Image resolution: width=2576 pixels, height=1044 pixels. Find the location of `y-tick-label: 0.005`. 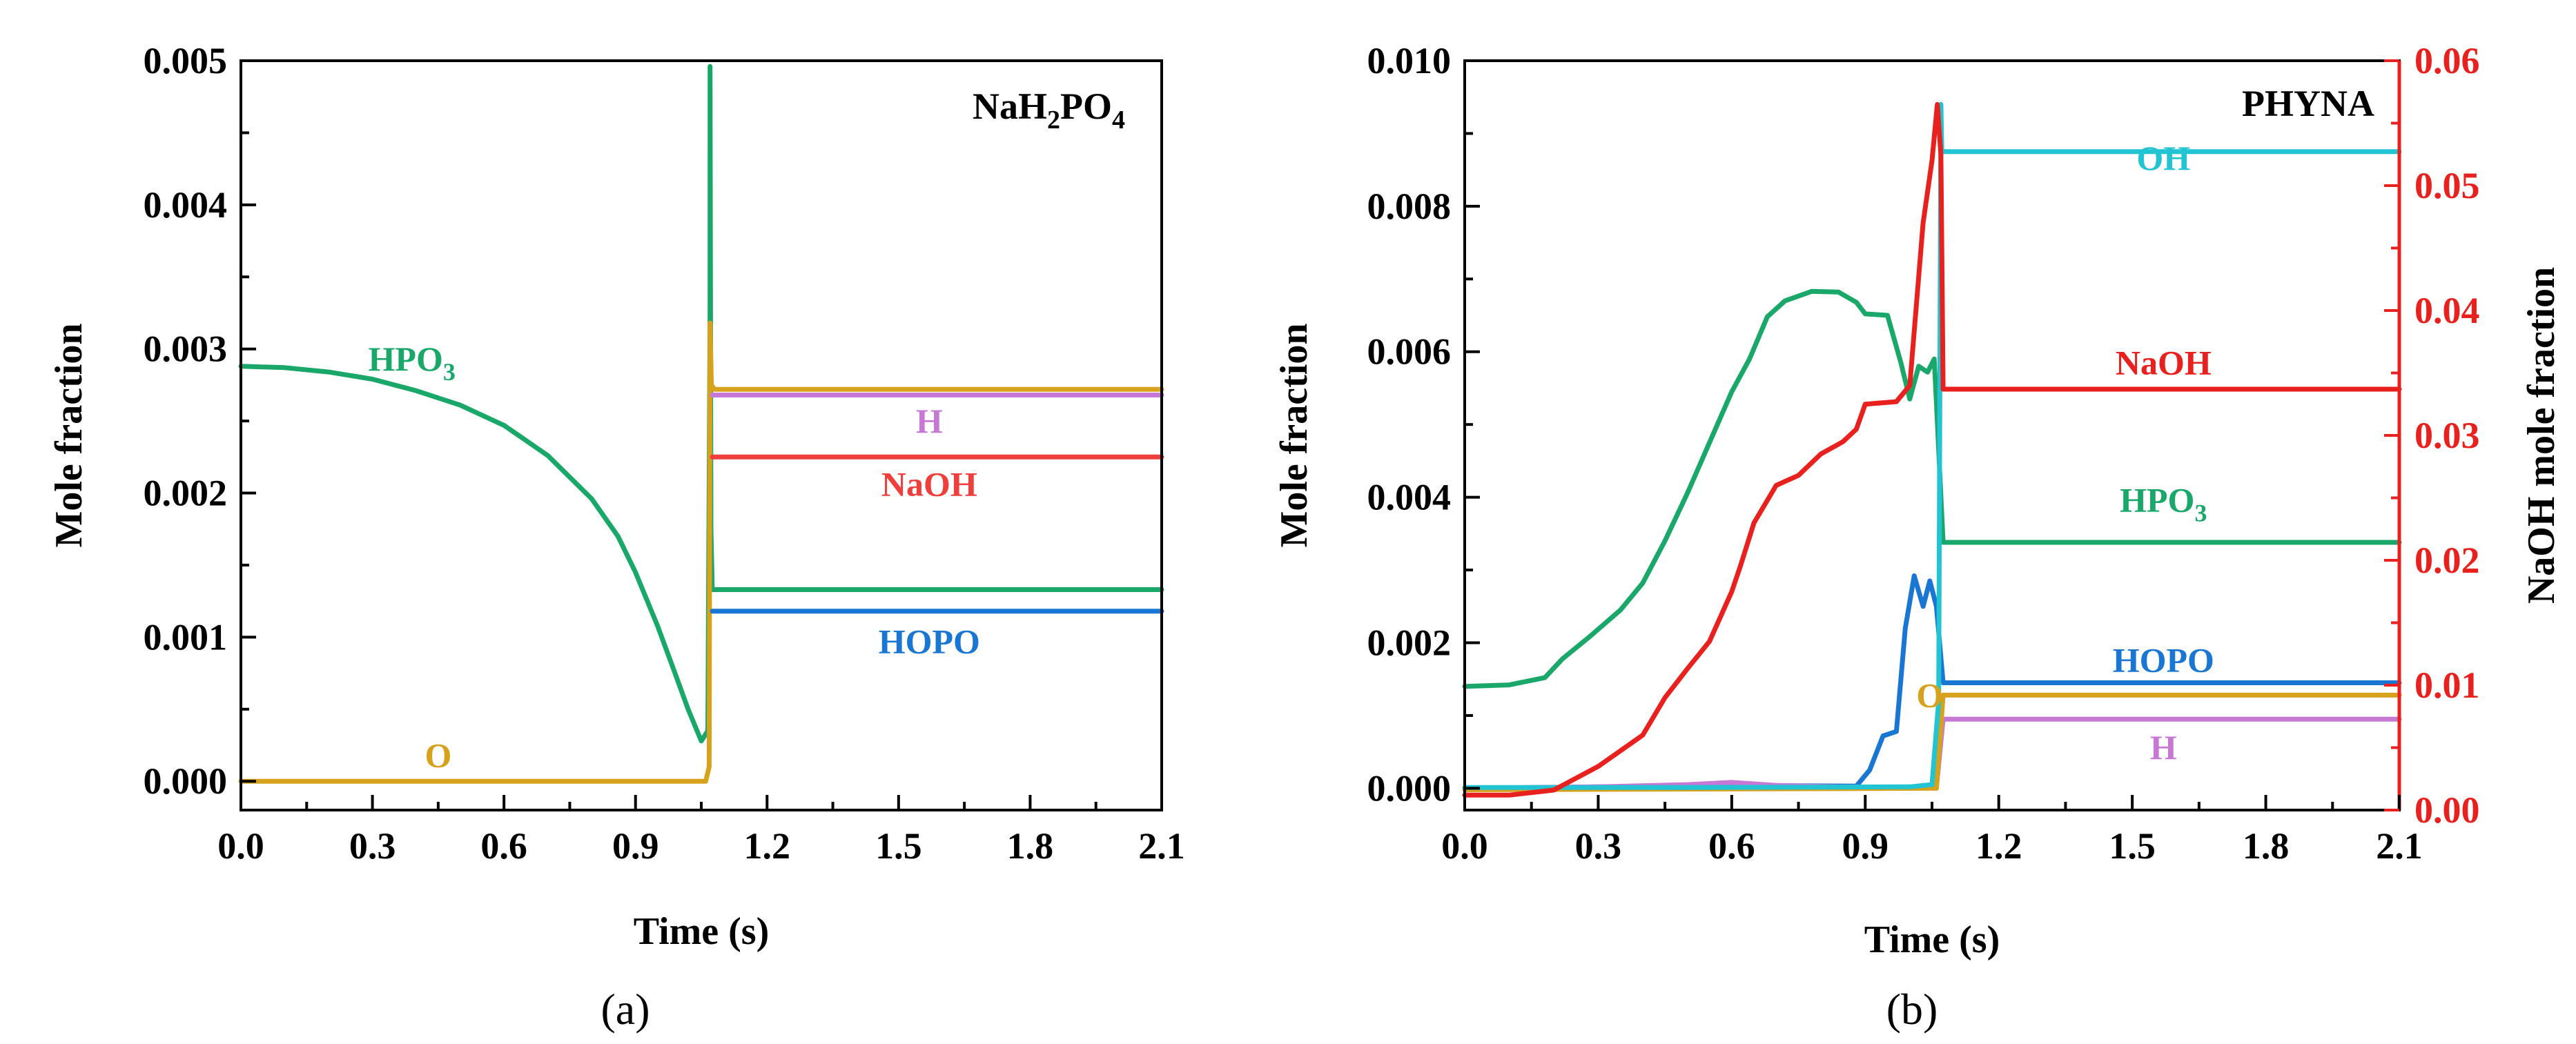

y-tick-label: 0.005 is located at coordinates (186, 60).